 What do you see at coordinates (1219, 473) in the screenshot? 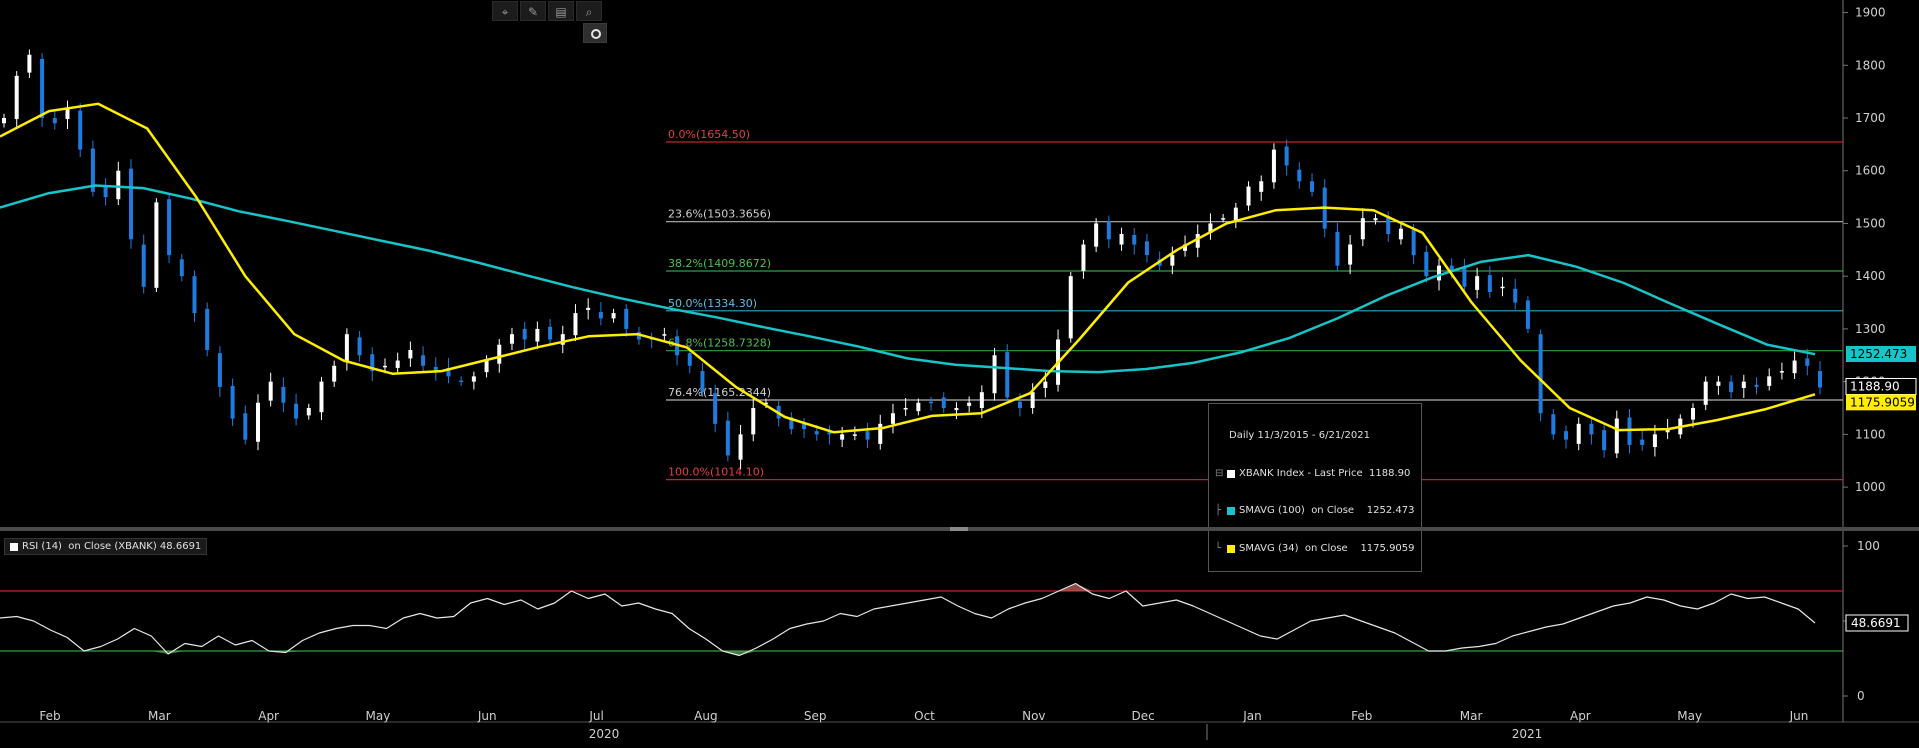
I see `tree-collapse-icon: ⊟` at bounding box center [1219, 473].